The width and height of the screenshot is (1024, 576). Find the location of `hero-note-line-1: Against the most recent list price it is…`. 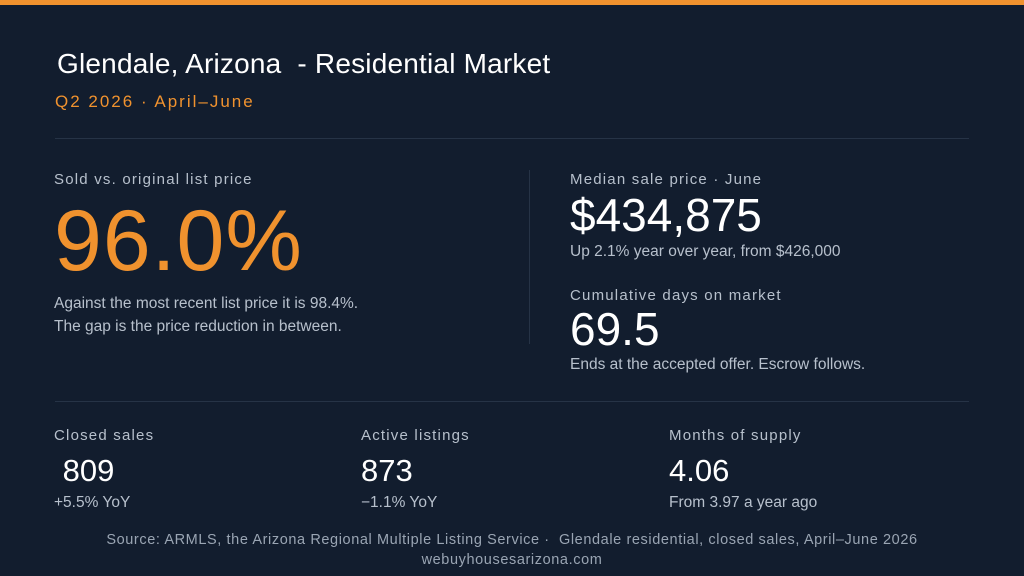

hero-note-line-1: Against the most recent list price it is… is located at coordinates (206, 303).